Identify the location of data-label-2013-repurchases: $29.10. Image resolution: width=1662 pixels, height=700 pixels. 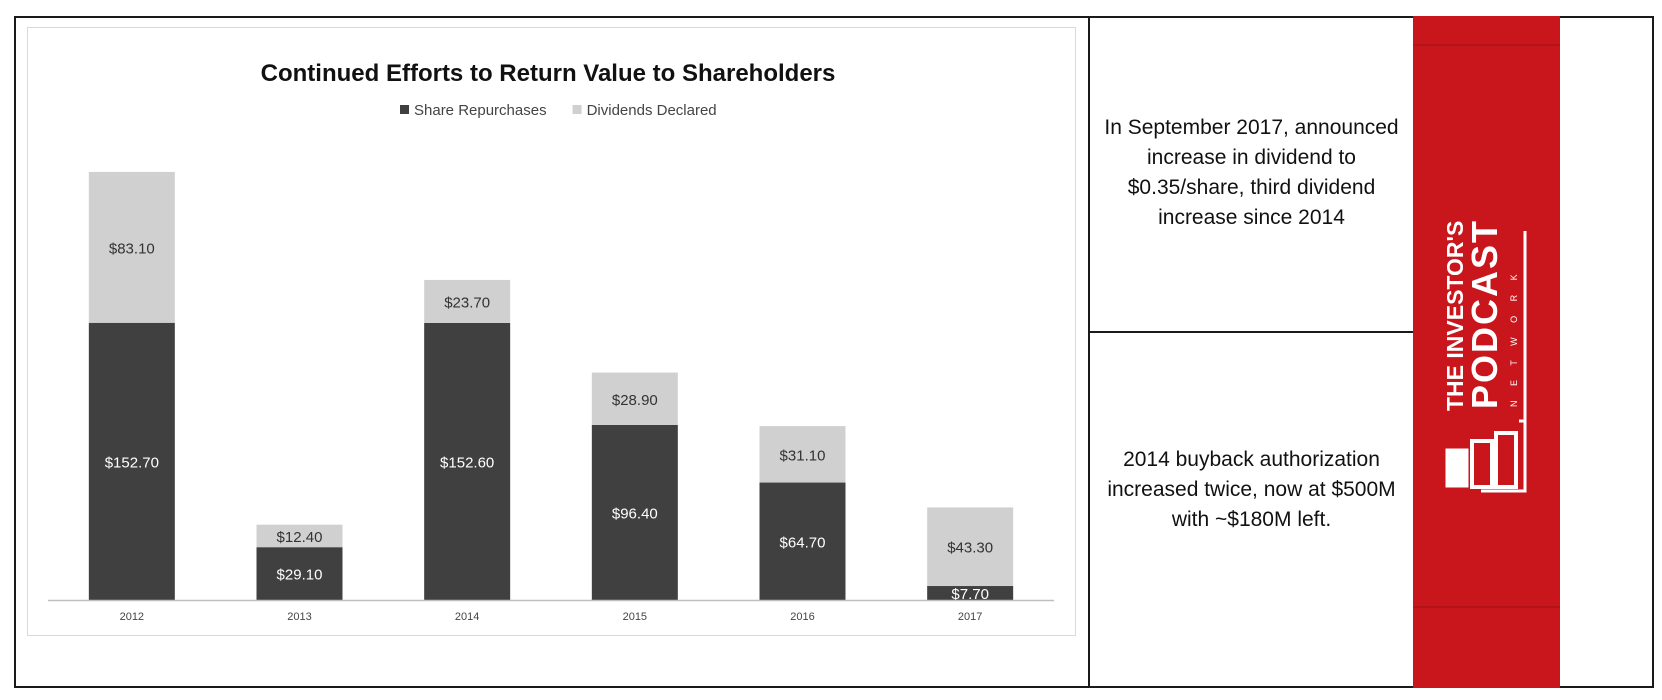
(300, 575).